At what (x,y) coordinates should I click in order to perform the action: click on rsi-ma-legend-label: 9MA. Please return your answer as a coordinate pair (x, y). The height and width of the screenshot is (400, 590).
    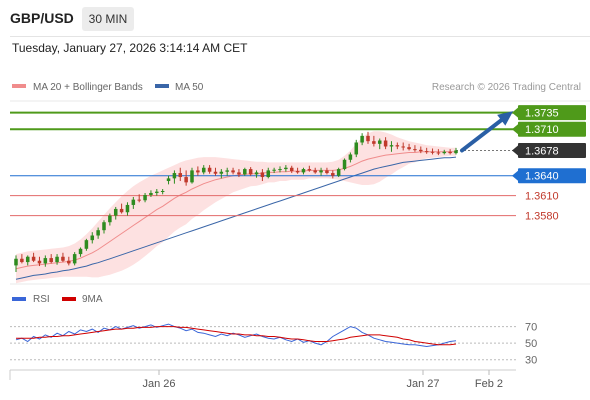
    Looking at the image, I should click on (92, 299).